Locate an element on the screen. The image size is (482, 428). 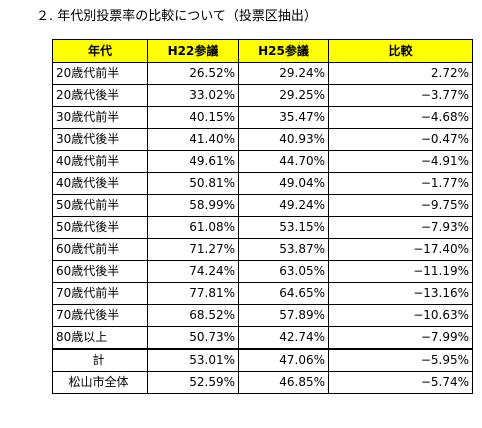
age-group-cell: 20歳代前半 is located at coordinates (100, 73).